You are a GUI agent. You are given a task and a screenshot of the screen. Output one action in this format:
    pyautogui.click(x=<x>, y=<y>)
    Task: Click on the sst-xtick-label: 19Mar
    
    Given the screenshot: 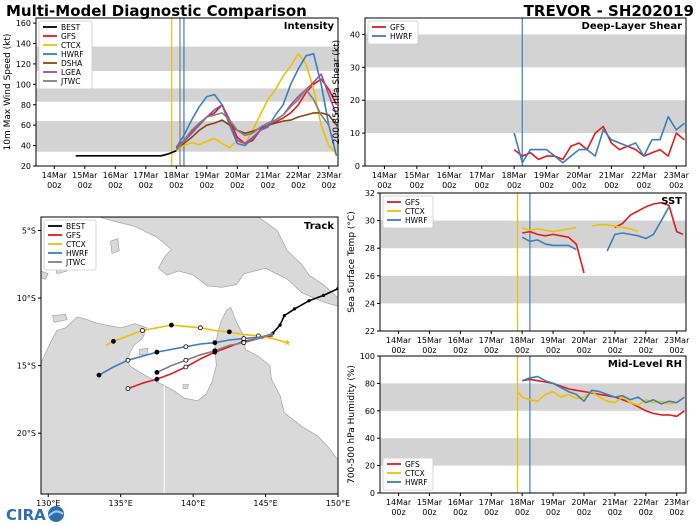 What is the action you would take?
    pyautogui.click(x=553, y=340)
    